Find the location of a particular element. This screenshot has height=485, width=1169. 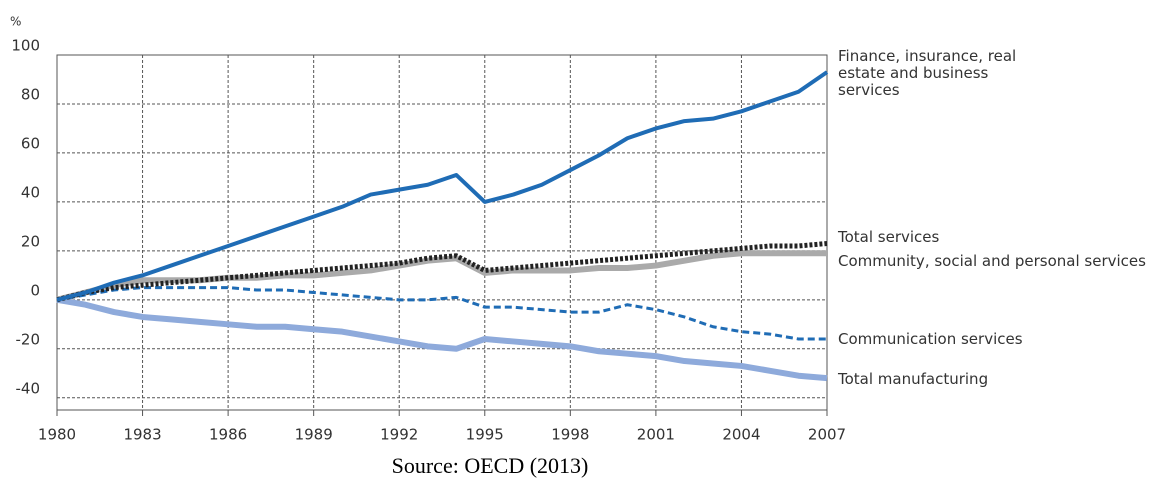

x-tick-label: 1989 is located at coordinates (314, 435).